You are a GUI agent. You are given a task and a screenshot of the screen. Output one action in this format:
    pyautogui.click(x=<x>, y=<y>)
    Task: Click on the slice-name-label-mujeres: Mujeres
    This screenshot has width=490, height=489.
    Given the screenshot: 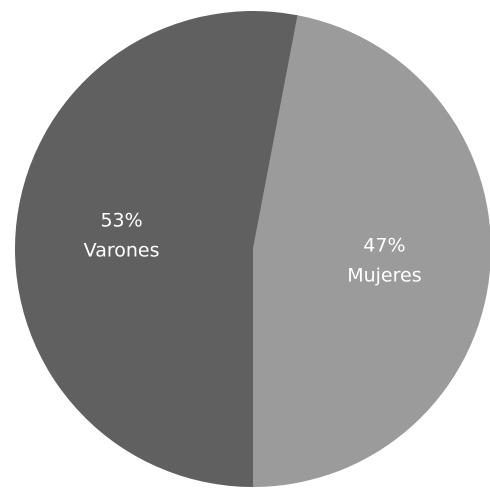 What is the action you would take?
    pyautogui.click(x=384, y=275)
    